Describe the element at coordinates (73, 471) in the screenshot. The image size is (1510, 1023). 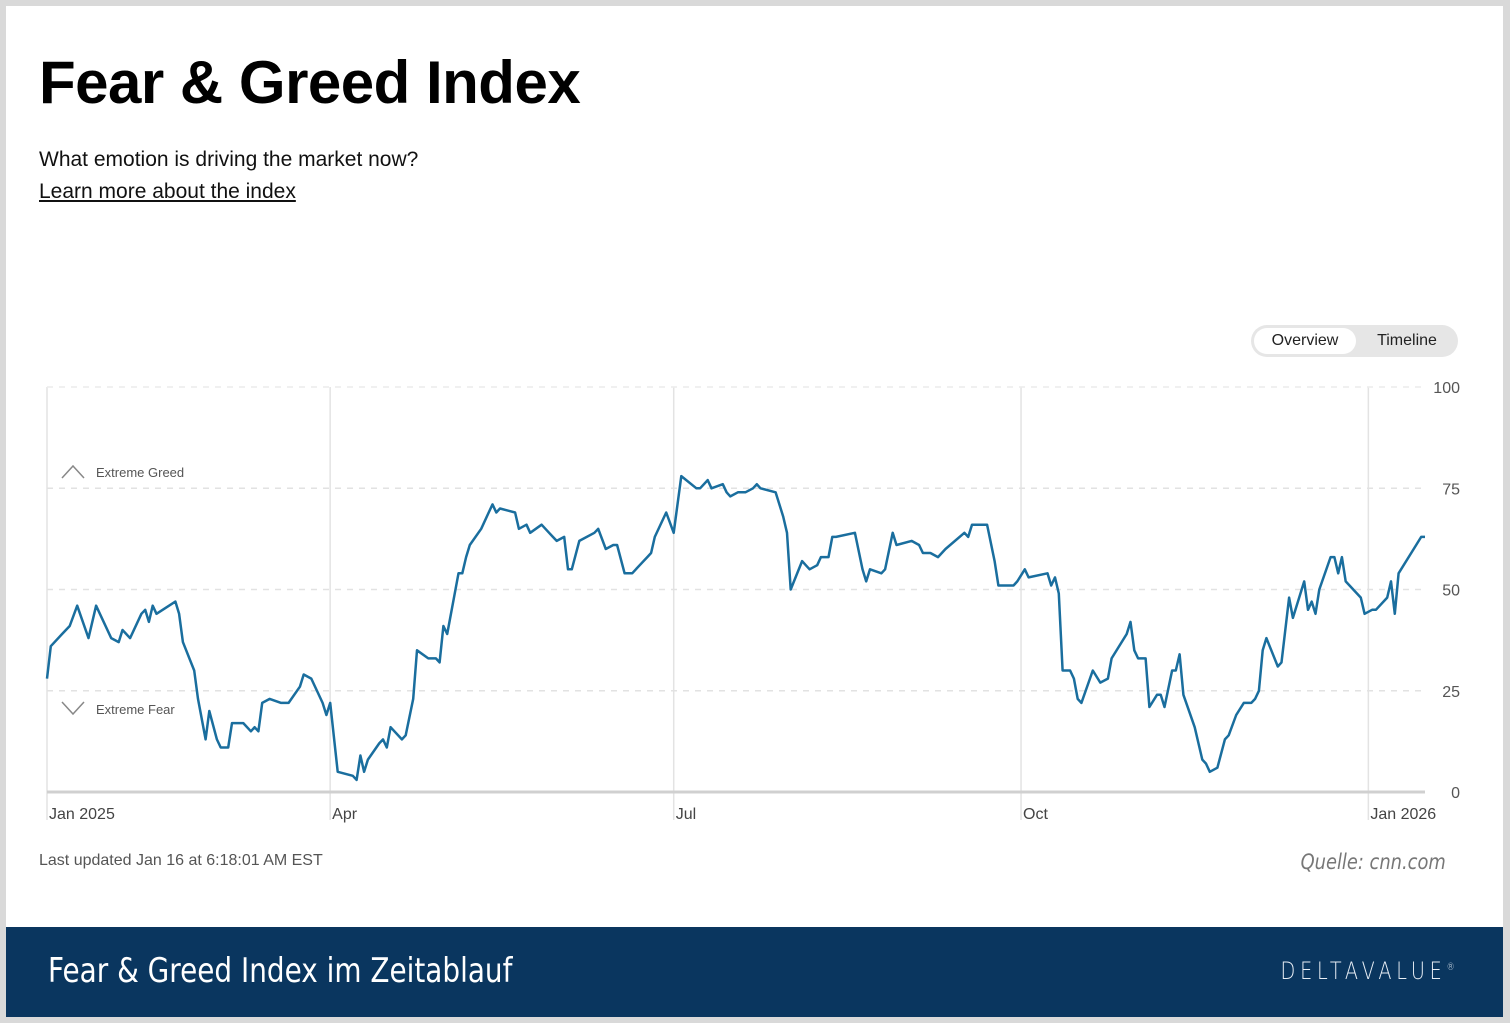
I see `chevron-up-icon` at that location.